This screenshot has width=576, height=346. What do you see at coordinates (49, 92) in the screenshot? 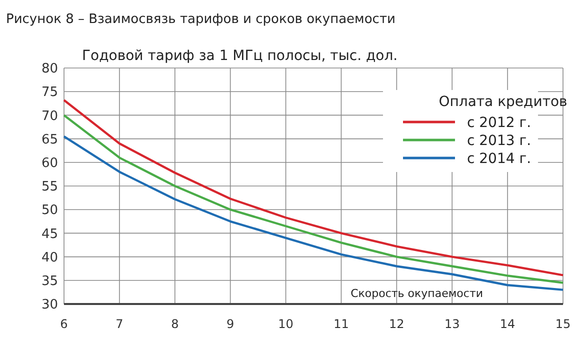
I see `y-tick-label: 75` at bounding box center [49, 92].